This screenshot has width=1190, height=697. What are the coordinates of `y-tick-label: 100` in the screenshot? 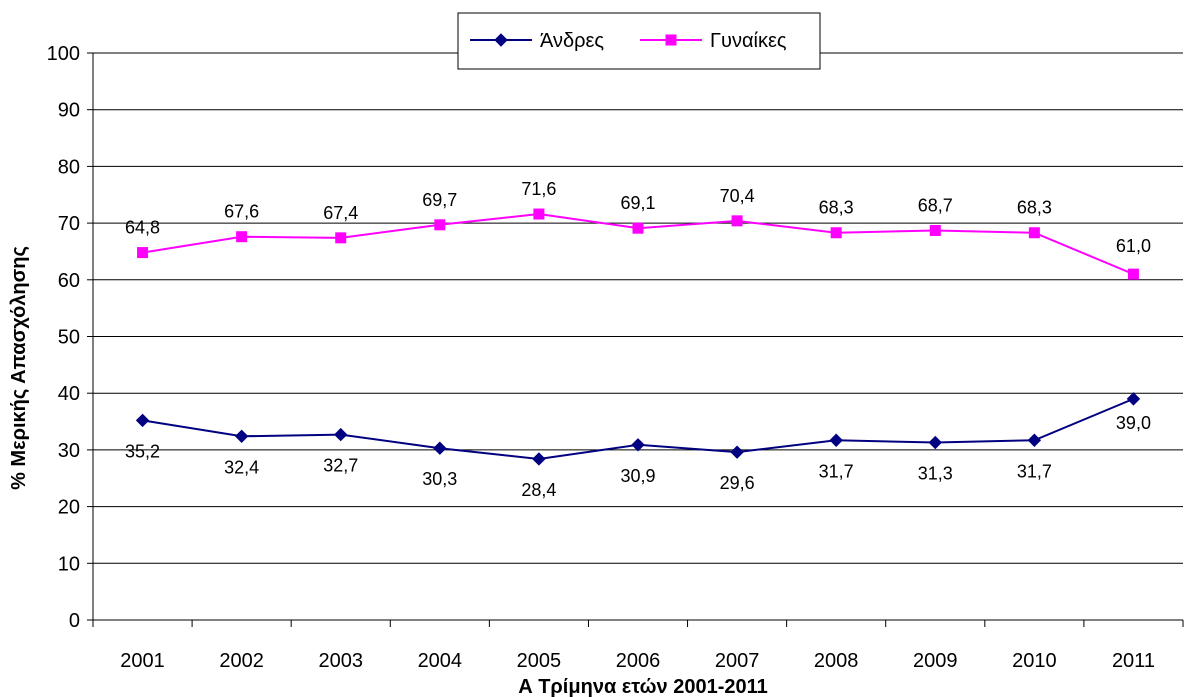 It's located at (63, 54).